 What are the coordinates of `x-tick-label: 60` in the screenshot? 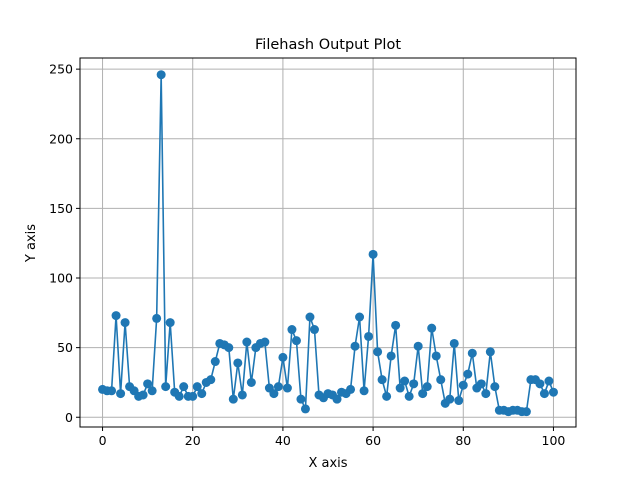 It's located at (373, 440).